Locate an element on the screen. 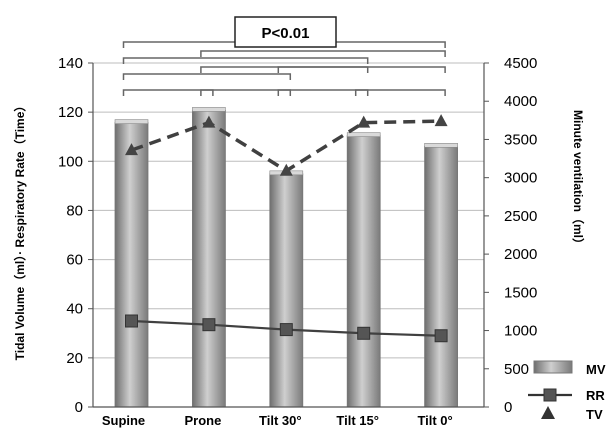 This screenshot has width=614, height=431. left-tick-label: 80 is located at coordinates (74, 210).